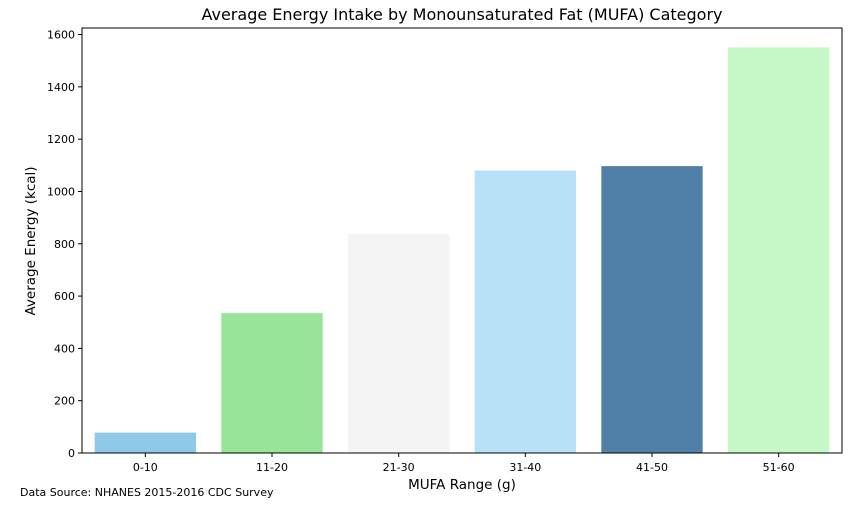 The image size is (857, 512). What do you see at coordinates (61, 139) in the screenshot?
I see `y-tick-label: 1200` at bounding box center [61, 139].